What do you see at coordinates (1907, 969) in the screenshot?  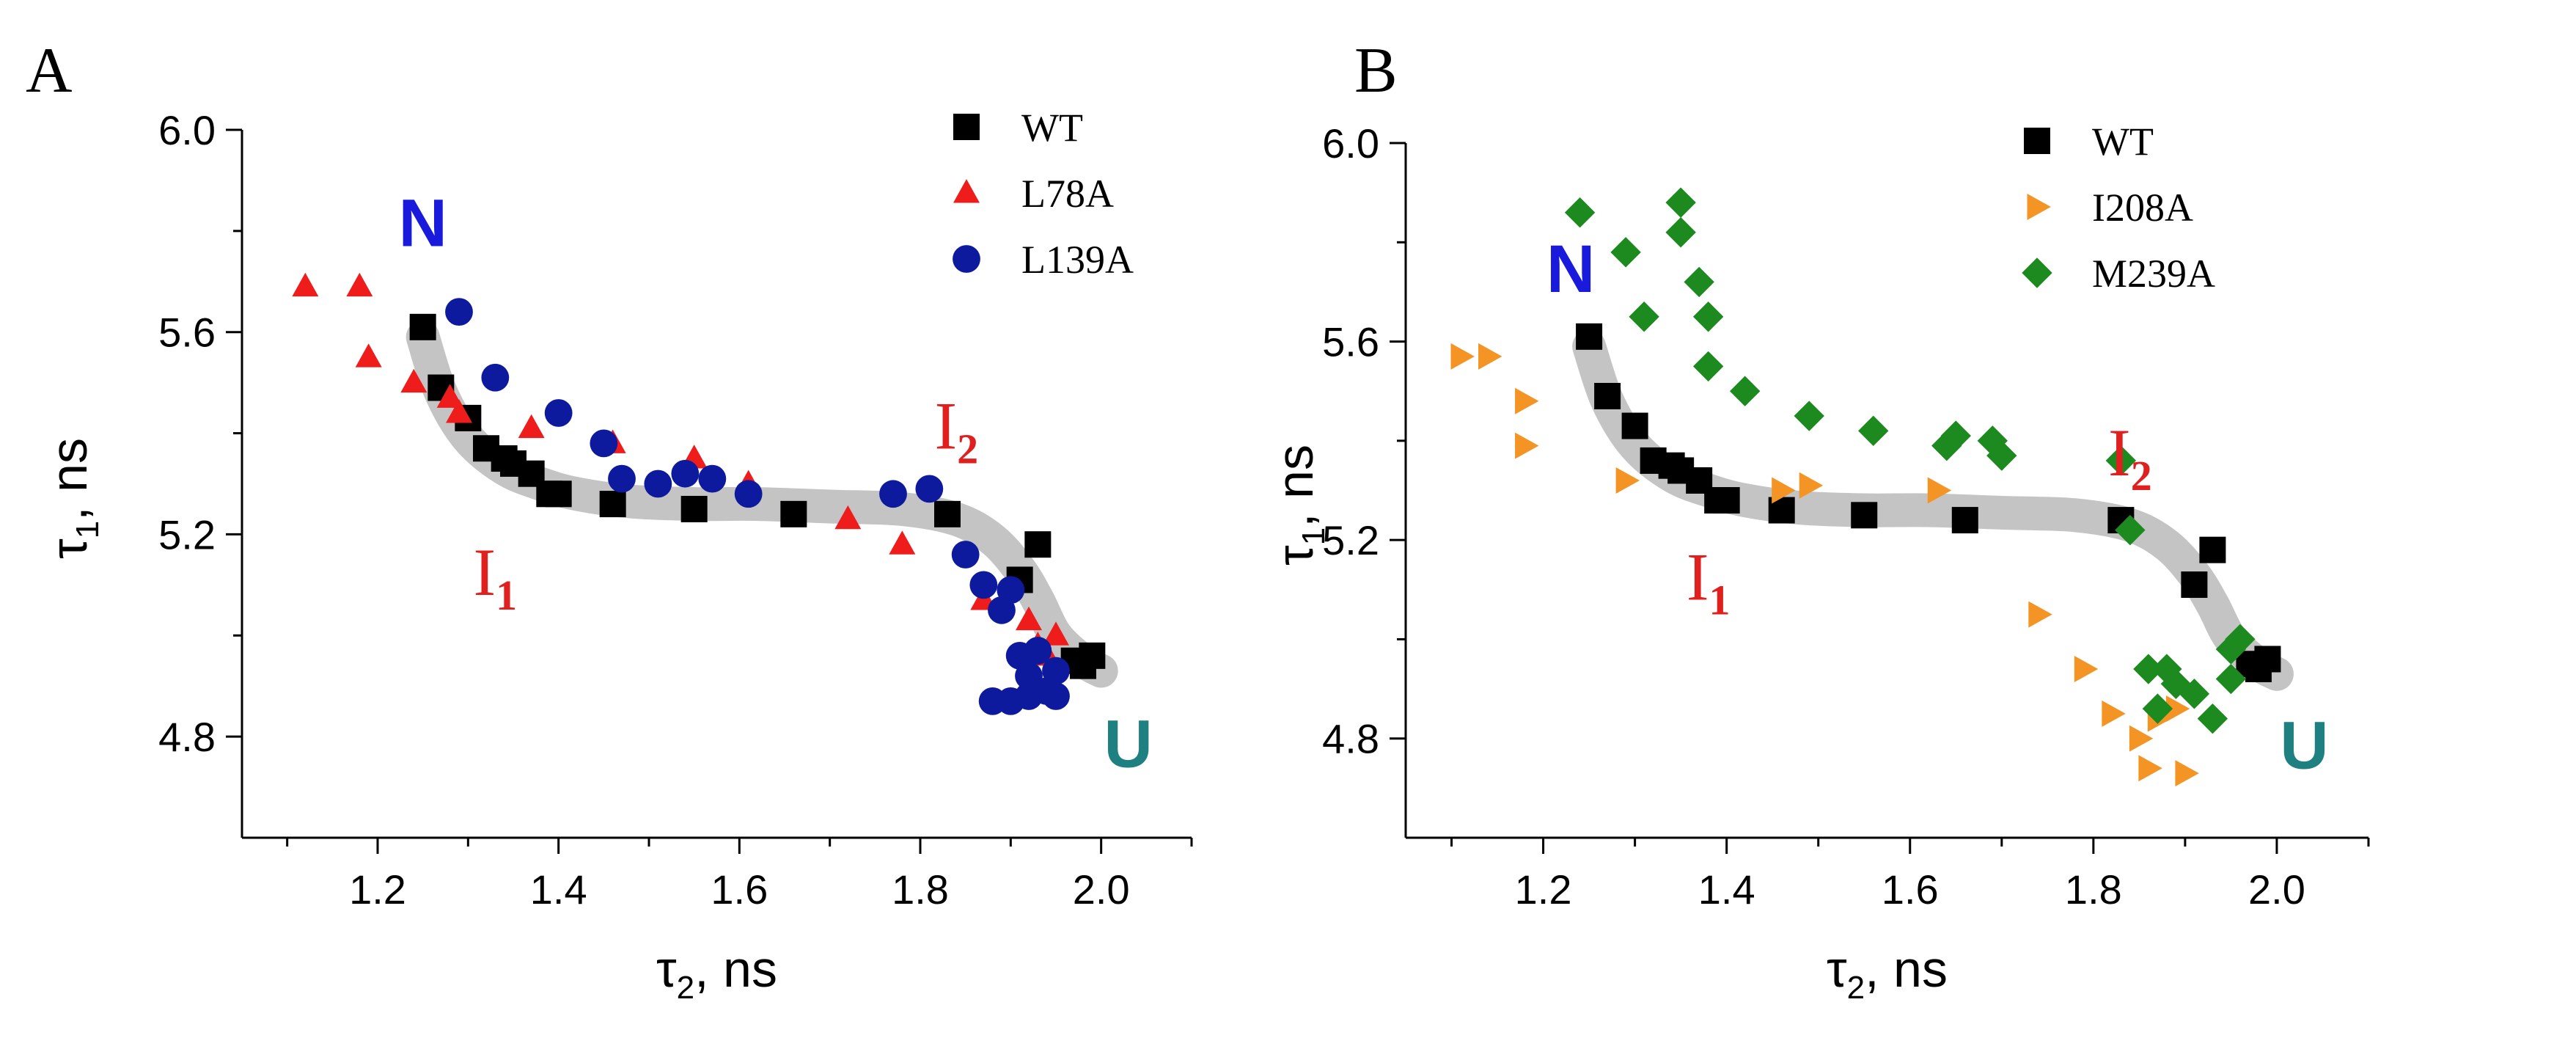 I see `x-axis-label-unit: , ns` at bounding box center [1907, 969].